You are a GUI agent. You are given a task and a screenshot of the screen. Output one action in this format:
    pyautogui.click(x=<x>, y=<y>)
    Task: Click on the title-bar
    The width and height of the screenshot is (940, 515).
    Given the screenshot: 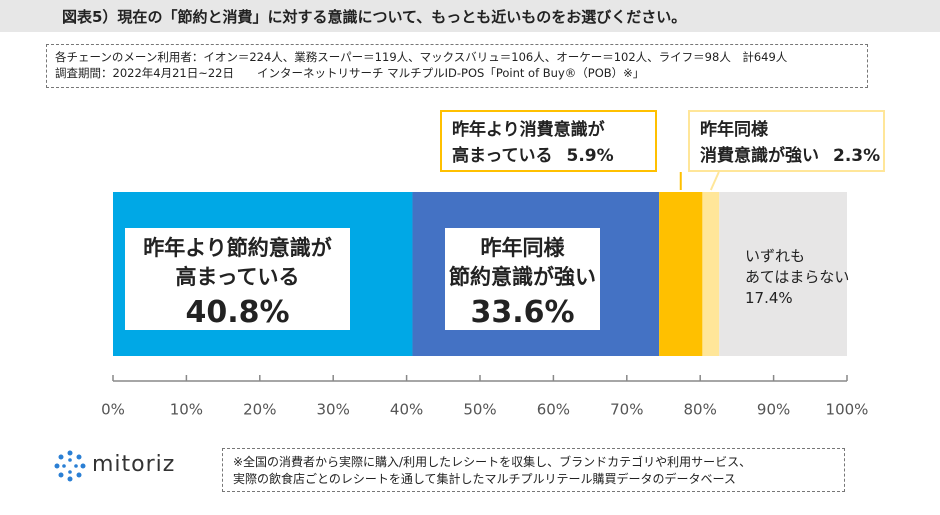 What is the action you would take?
    pyautogui.click(x=470, y=16)
    